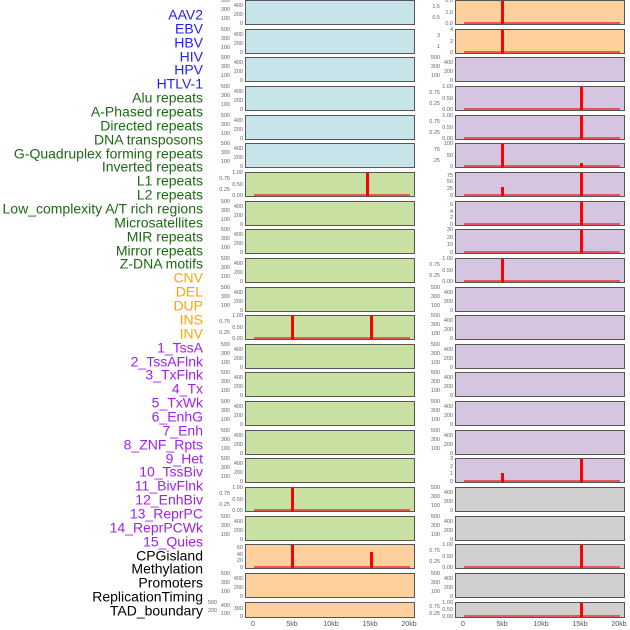  I want to click on track-label: DUP, so click(188, 305).